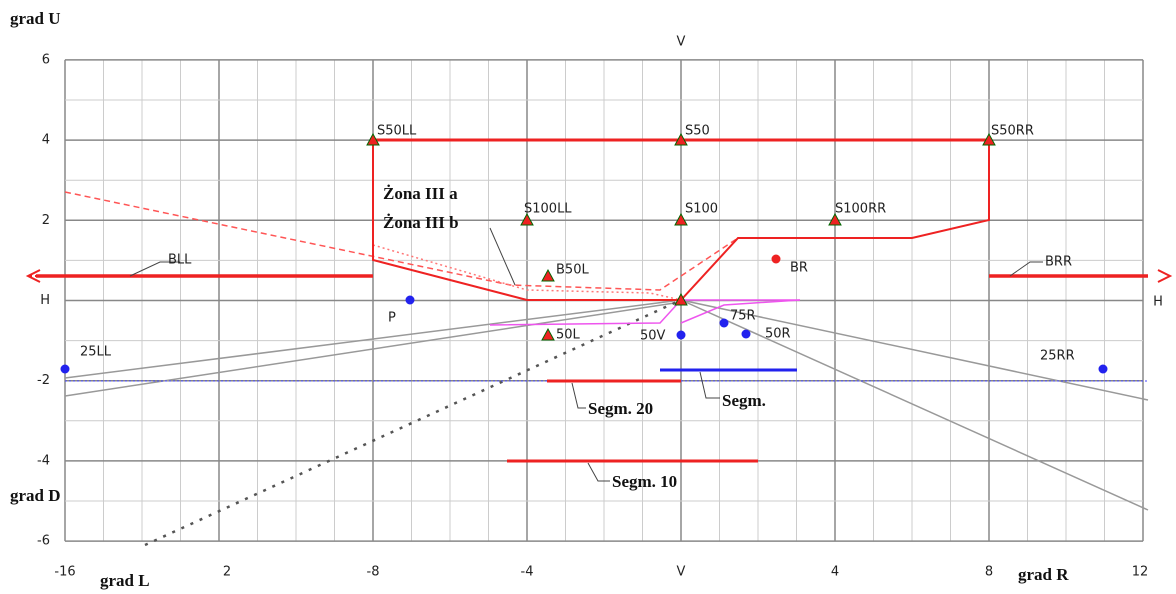  What do you see at coordinates (96, 352) in the screenshot?
I see `point-label: 25LL` at bounding box center [96, 352].